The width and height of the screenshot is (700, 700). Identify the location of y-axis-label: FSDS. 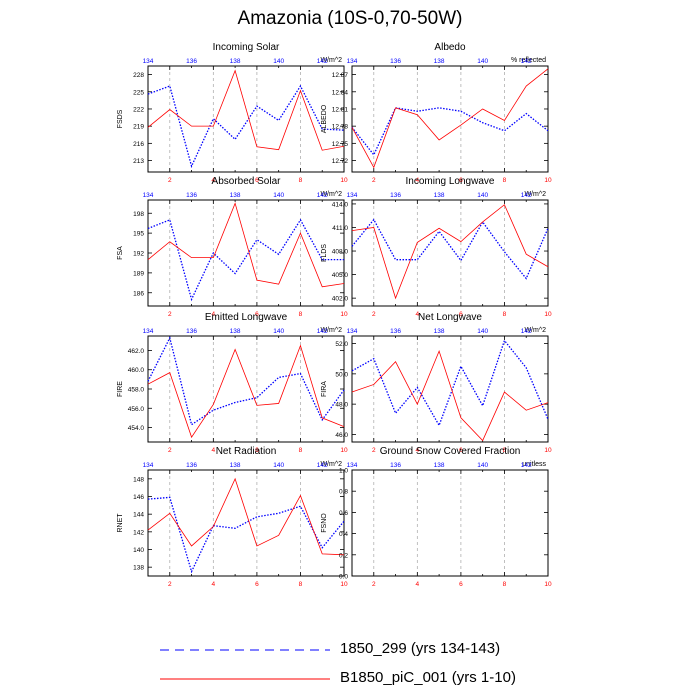
(120, 118).